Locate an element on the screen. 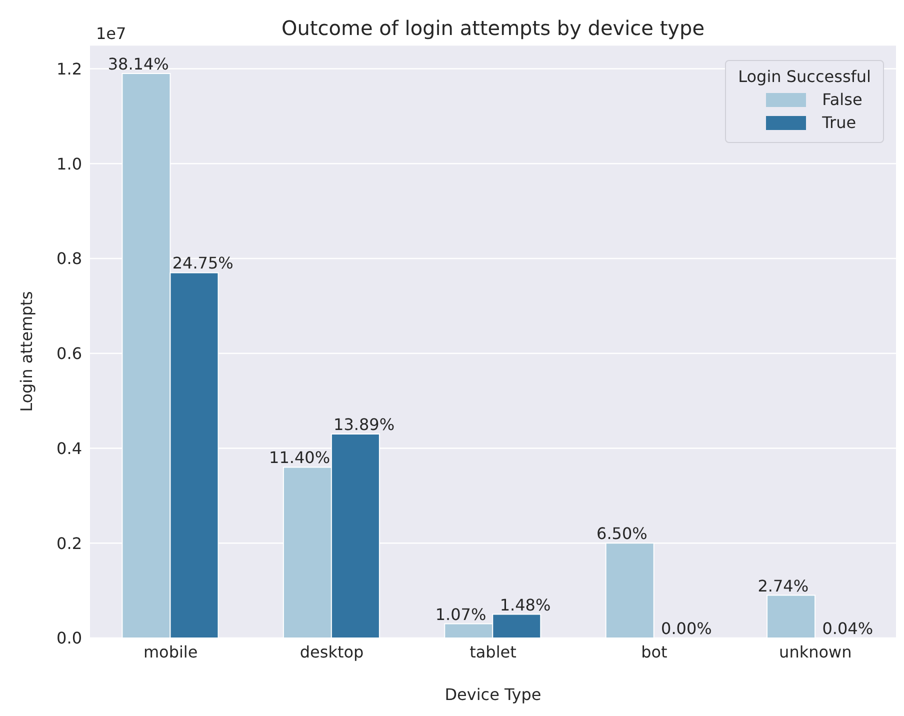  annotation: 0.04% is located at coordinates (848, 628).